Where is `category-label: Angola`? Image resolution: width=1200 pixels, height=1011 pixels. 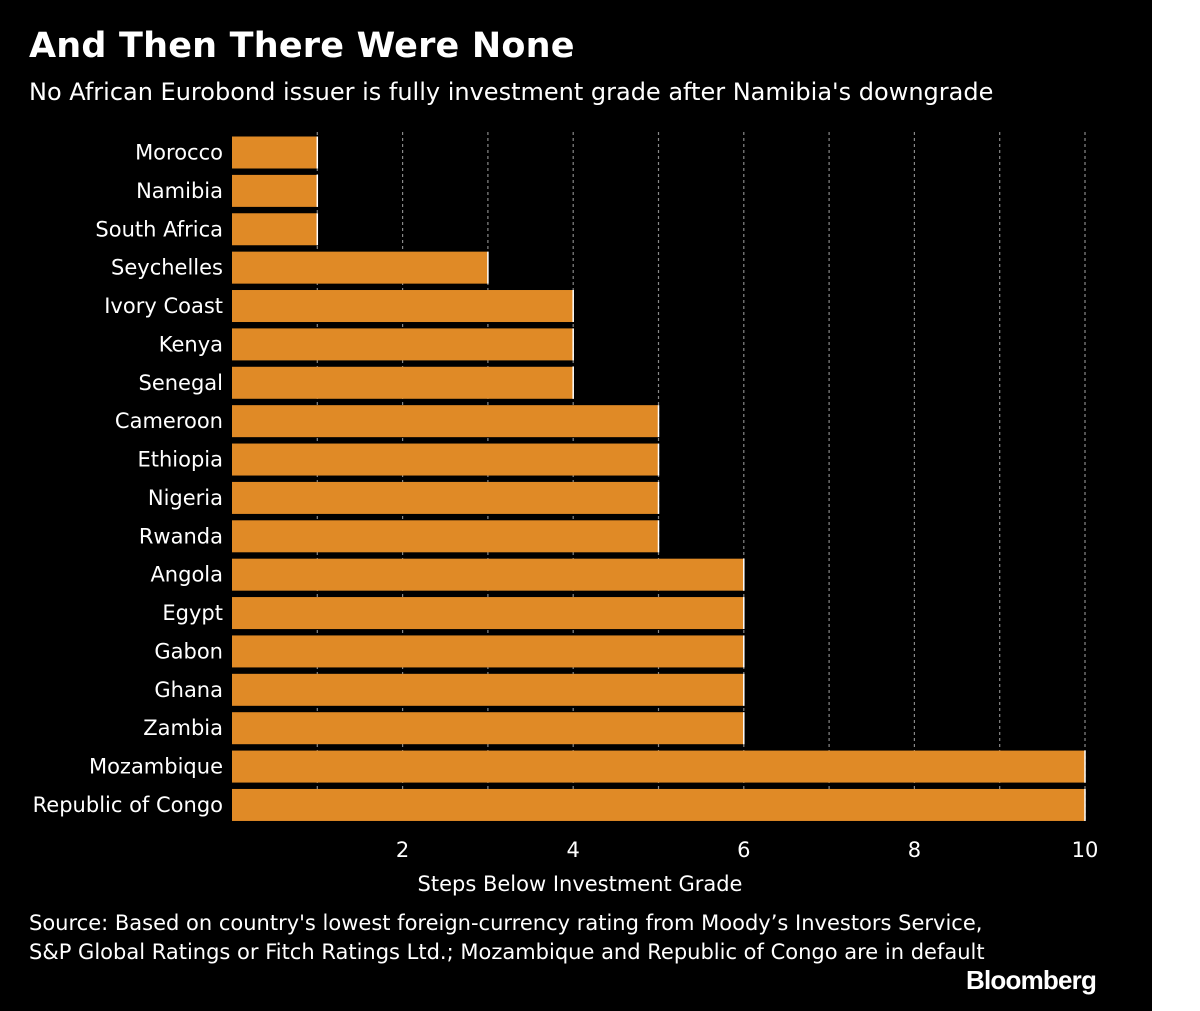
category-label: Angola is located at coordinates (186, 575).